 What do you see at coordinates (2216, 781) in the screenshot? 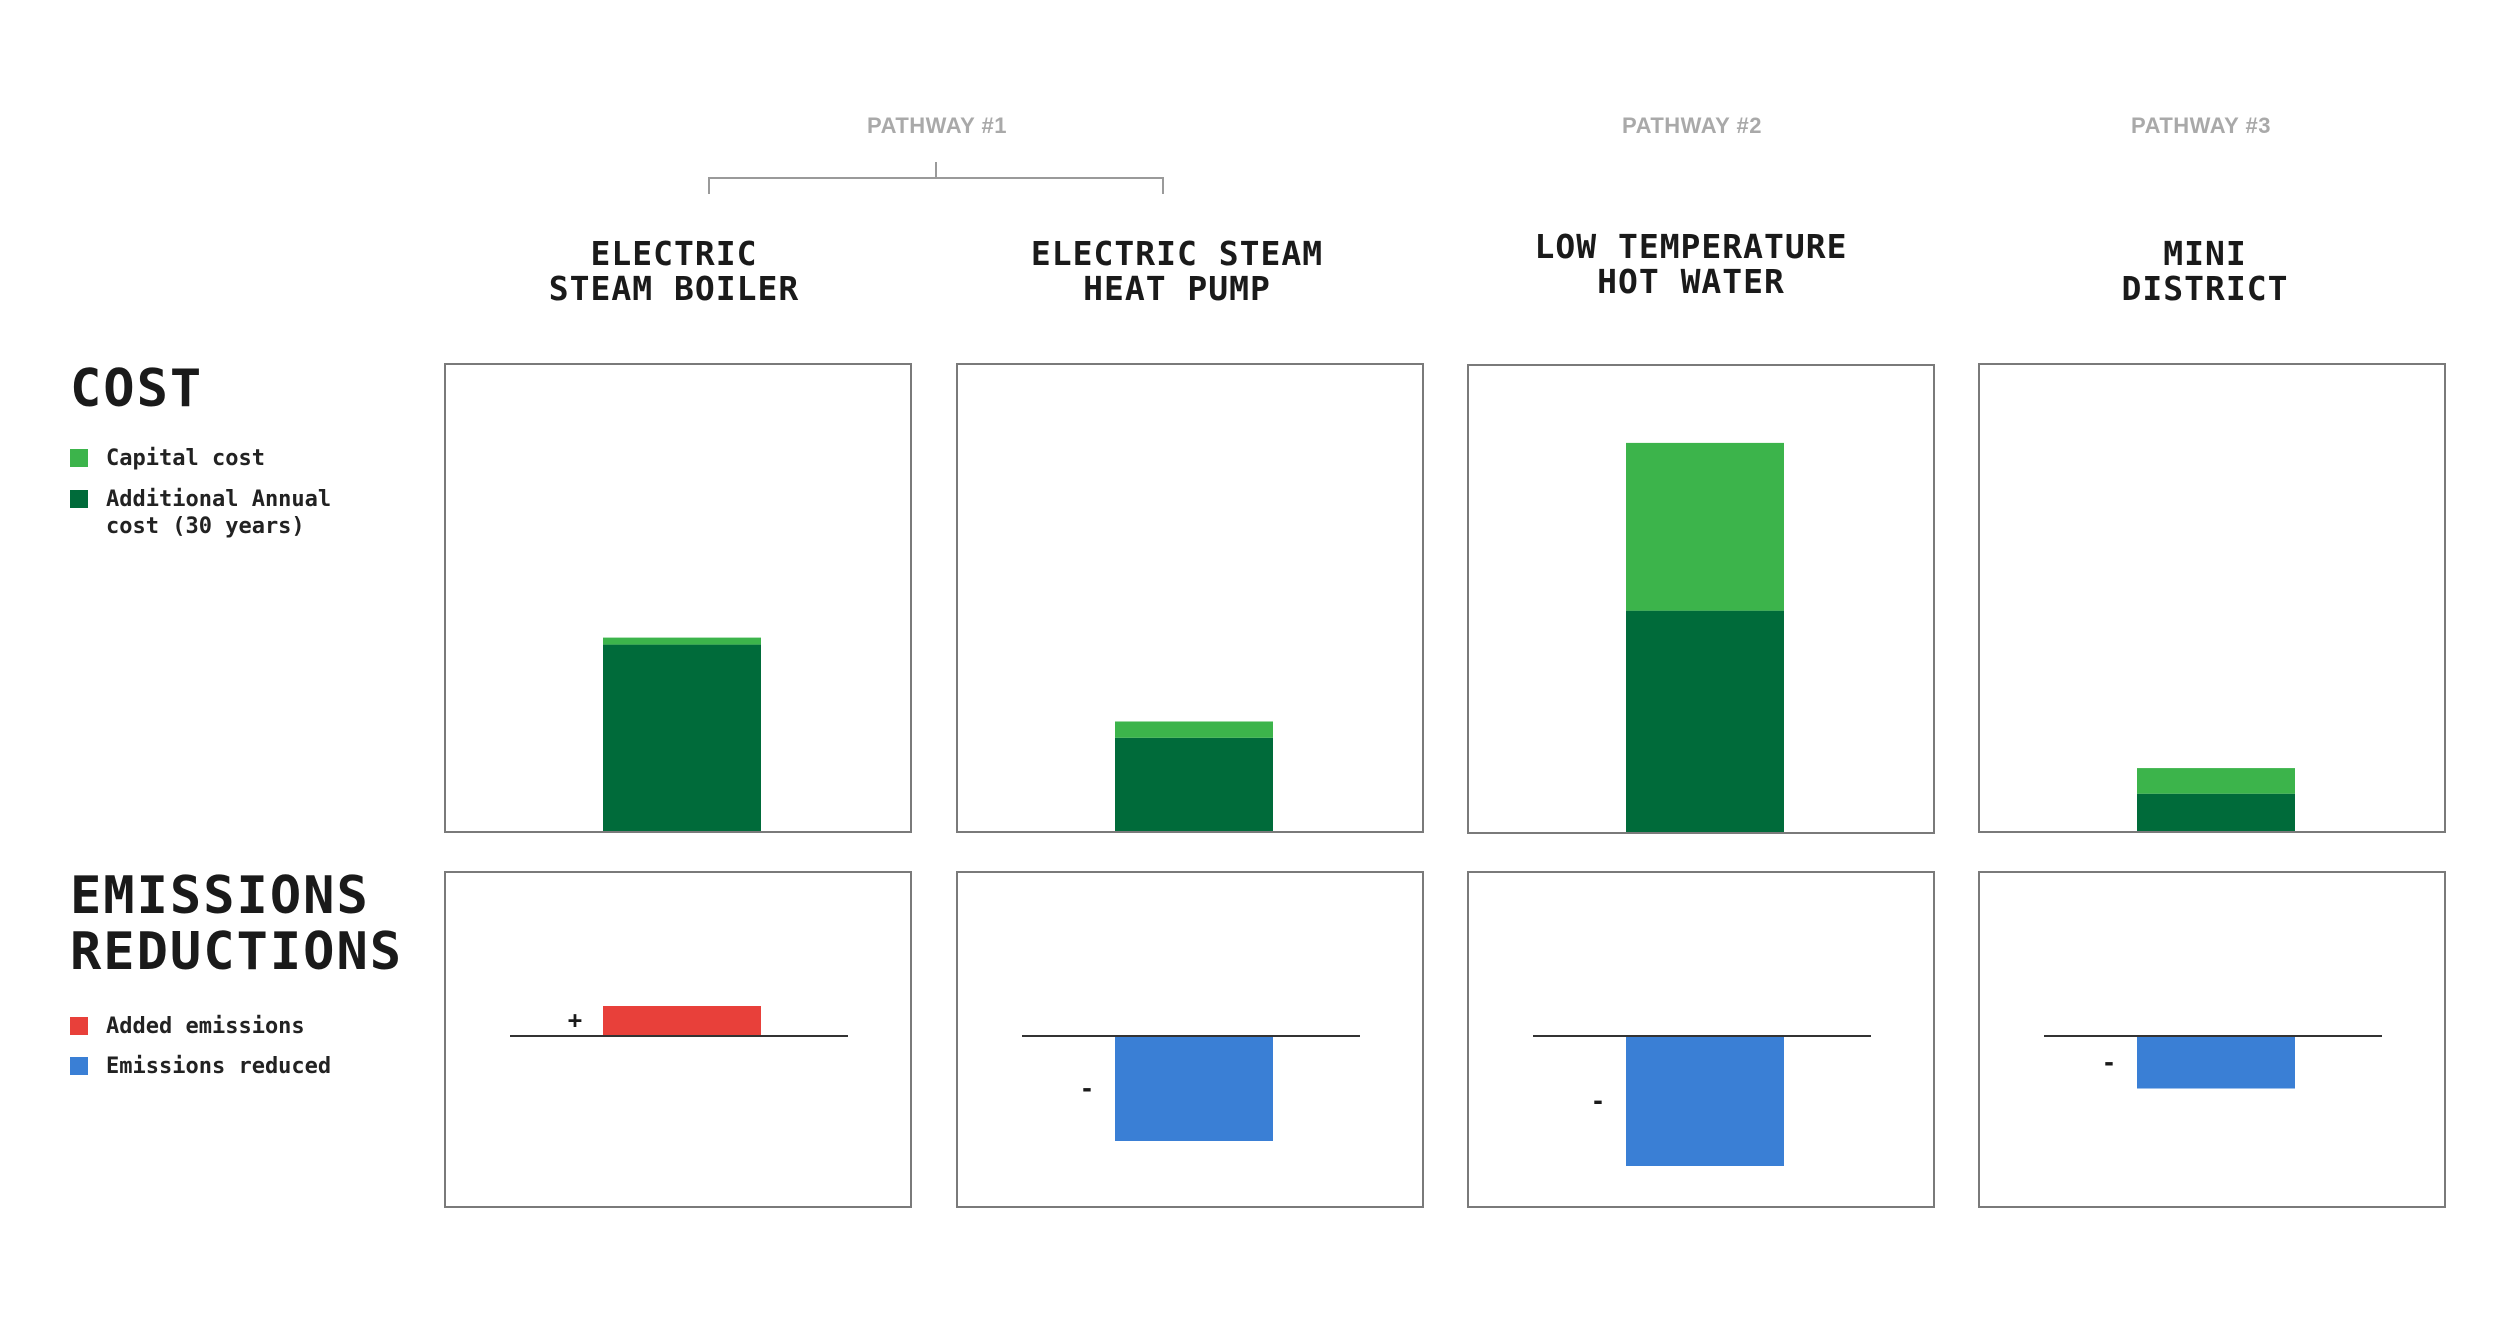
I see `bar-capital-cost-mini-district` at bounding box center [2216, 781].